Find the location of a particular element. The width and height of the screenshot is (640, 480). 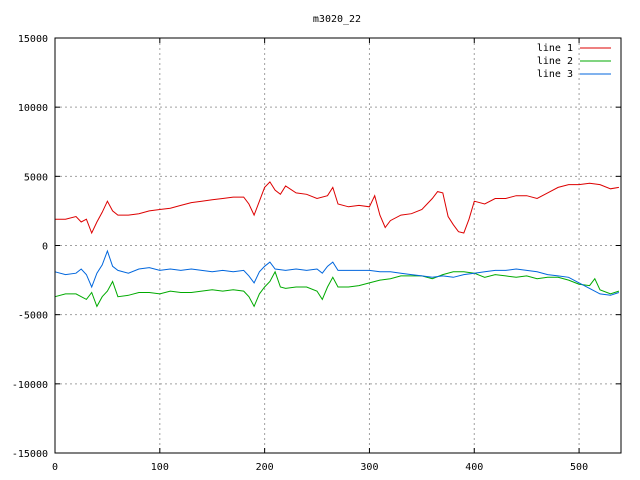

legend-label-3: line 3 is located at coordinates (555, 74).